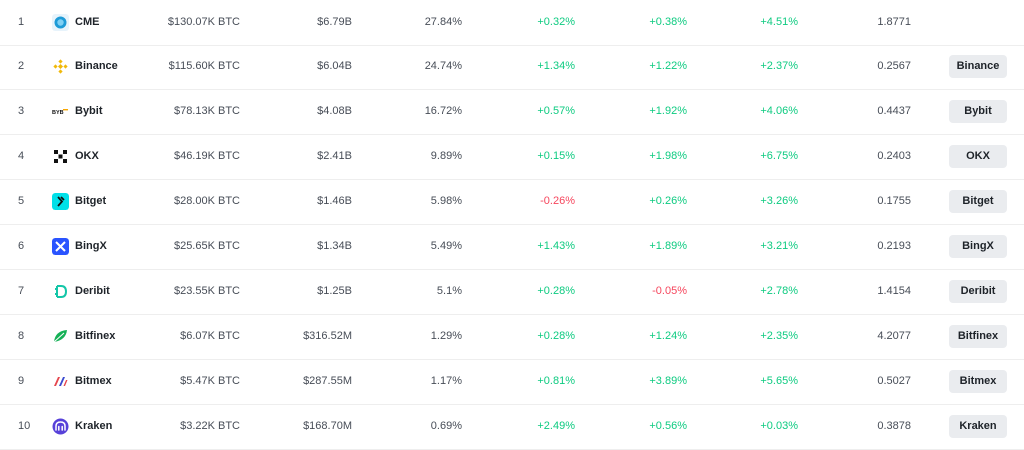 The image size is (1024, 450). I want to click on kraken-logo-icon, so click(60, 426).